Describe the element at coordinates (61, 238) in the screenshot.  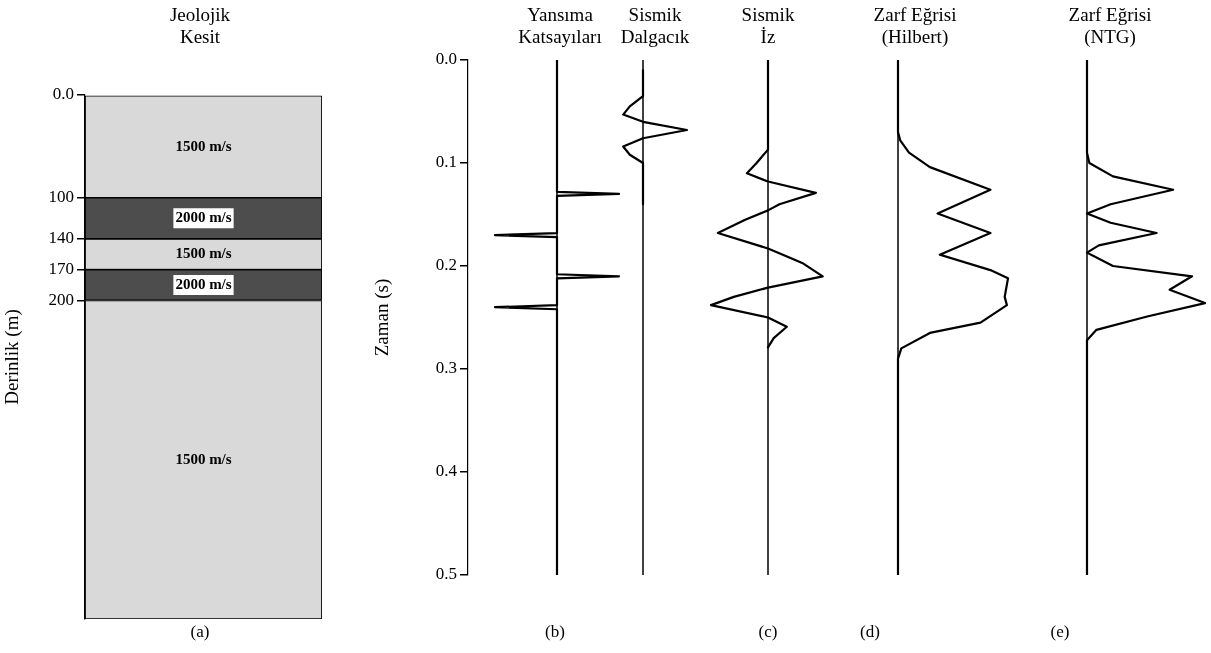
I see `y-tick-label: 140` at that location.